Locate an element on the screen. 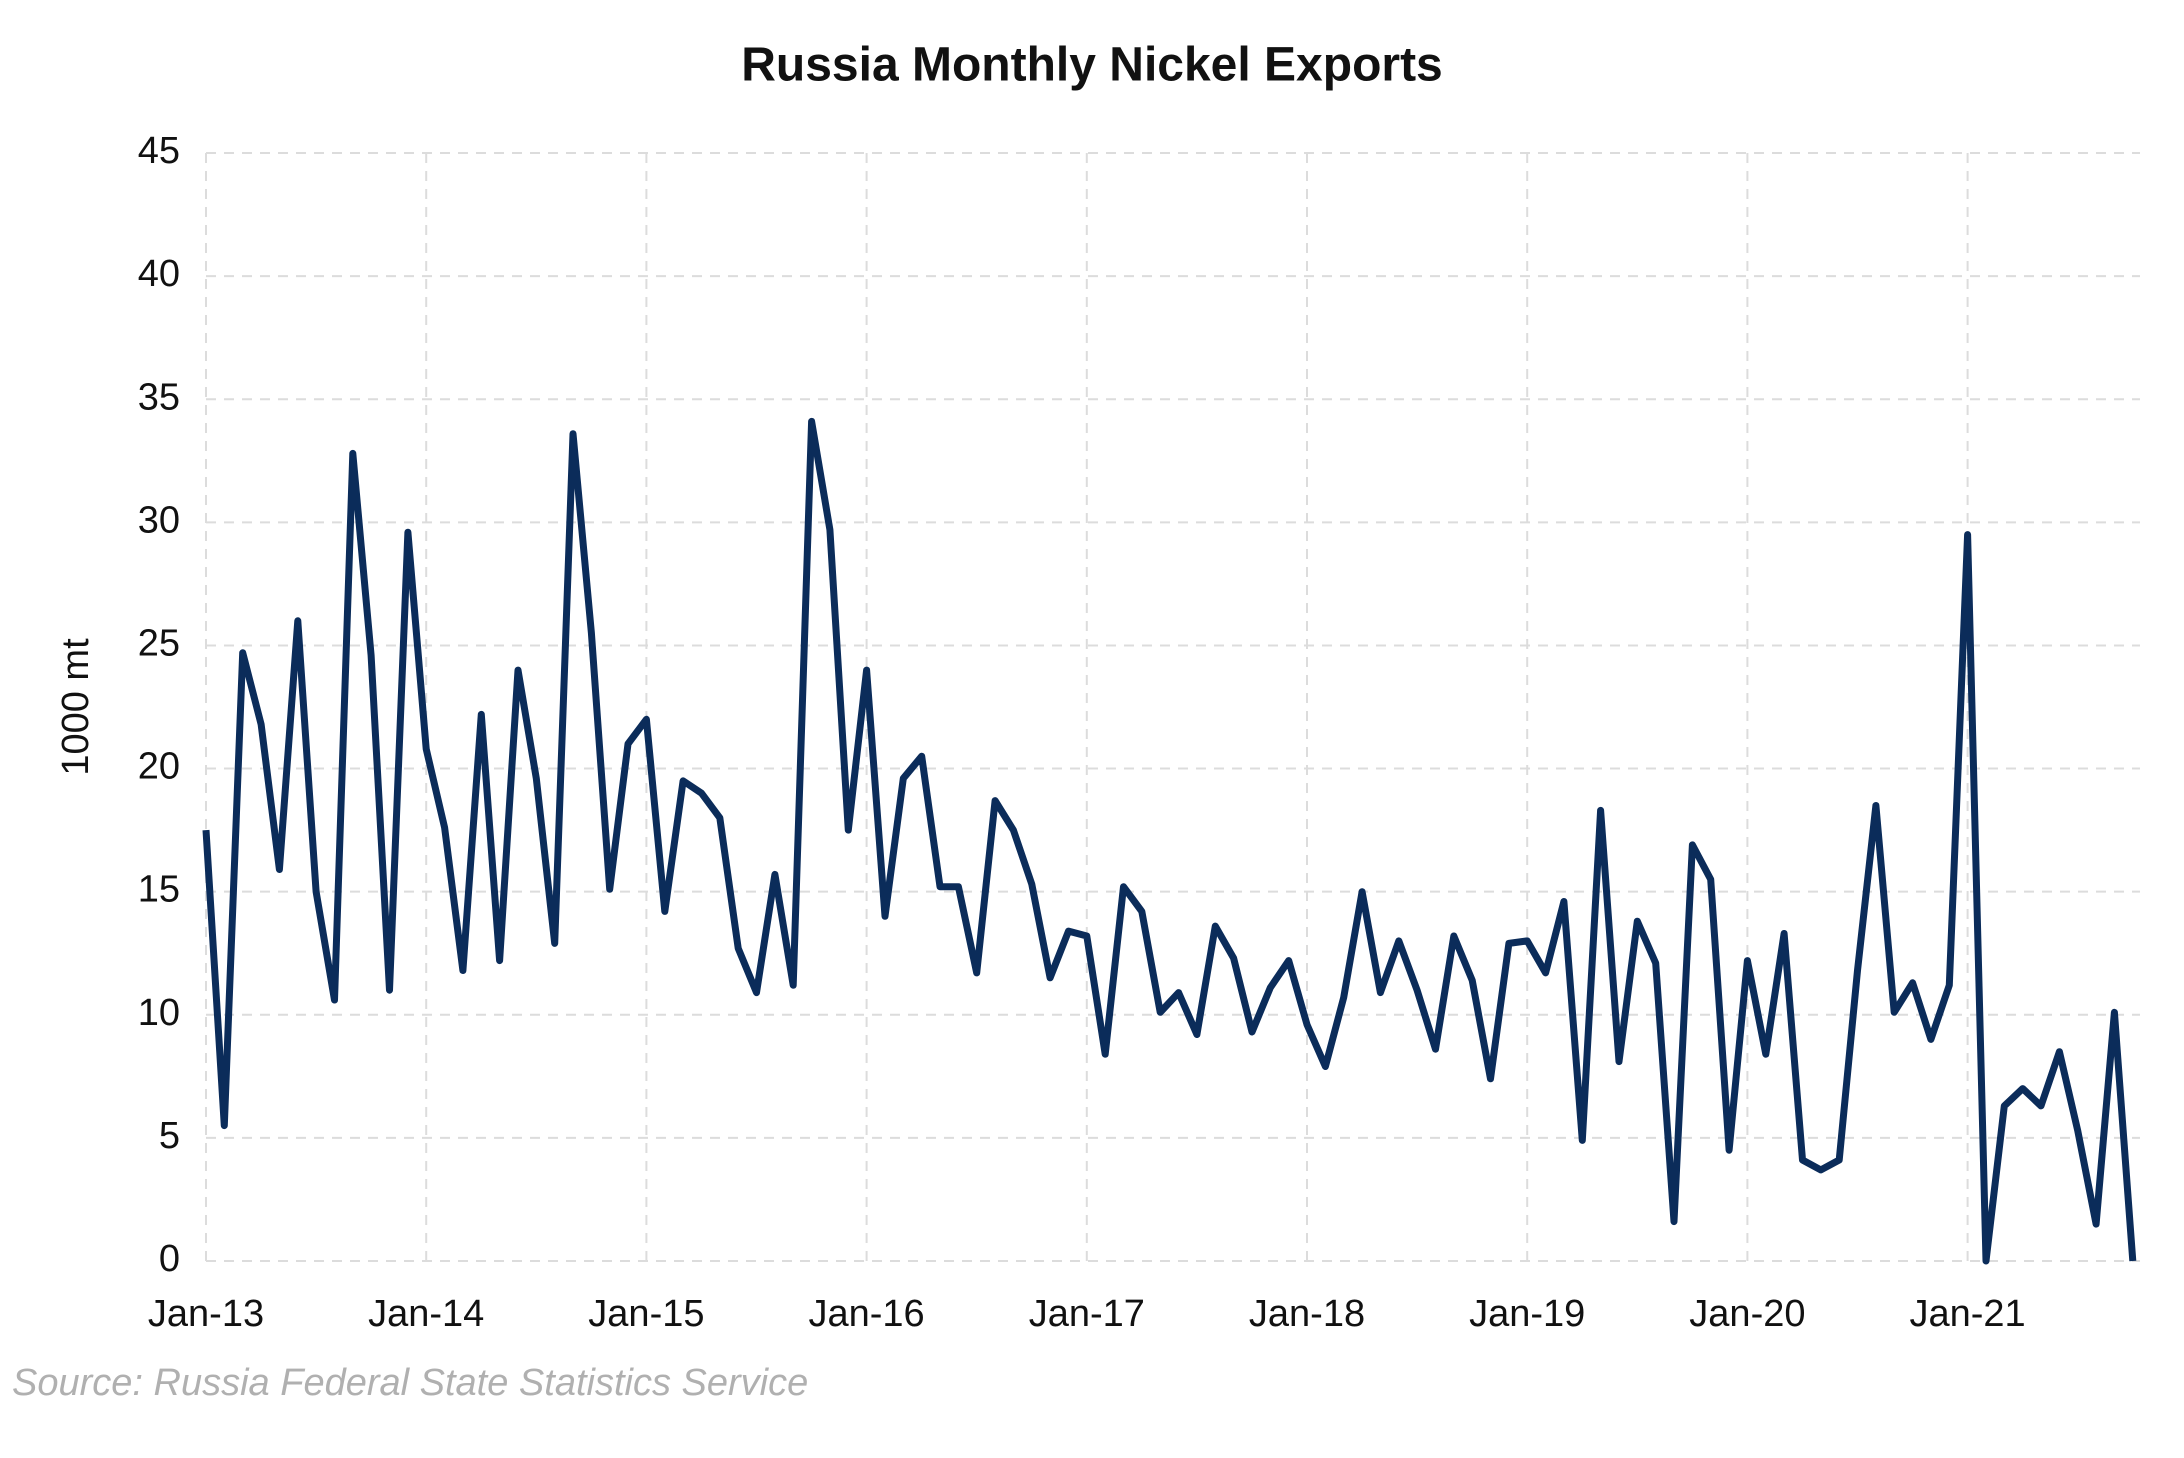 This screenshot has height=1458, width=2184. y-tick-label: 35 is located at coordinates (159, 397).